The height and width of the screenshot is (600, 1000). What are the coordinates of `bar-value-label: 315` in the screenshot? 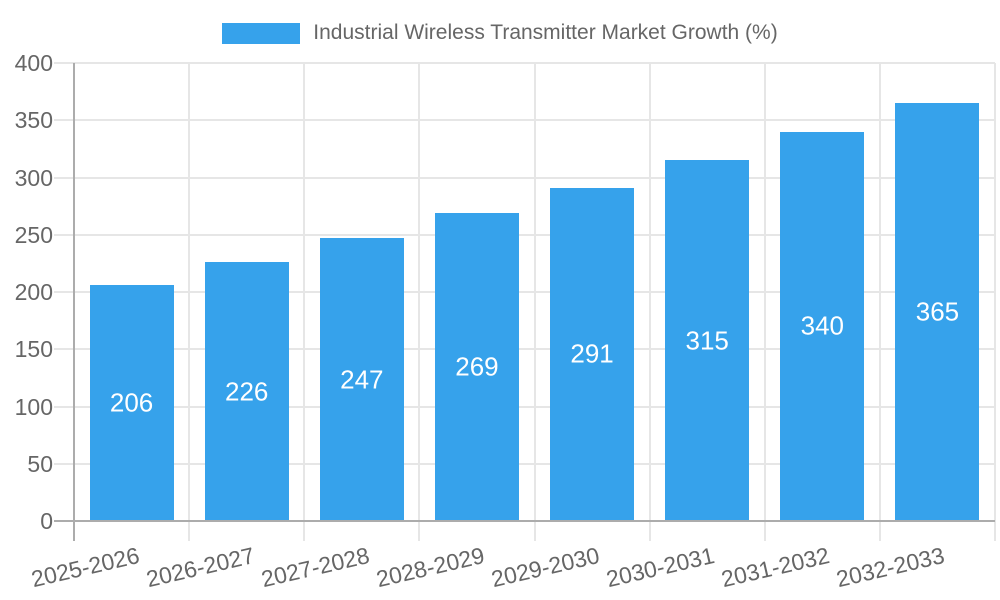 It's located at (707, 340).